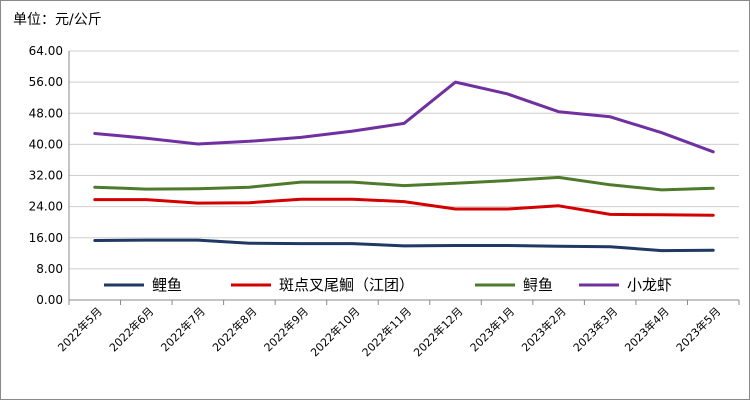  Describe the element at coordinates (80, 329) in the screenshot. I see `x-tick-label: 2022年5月` at that location.